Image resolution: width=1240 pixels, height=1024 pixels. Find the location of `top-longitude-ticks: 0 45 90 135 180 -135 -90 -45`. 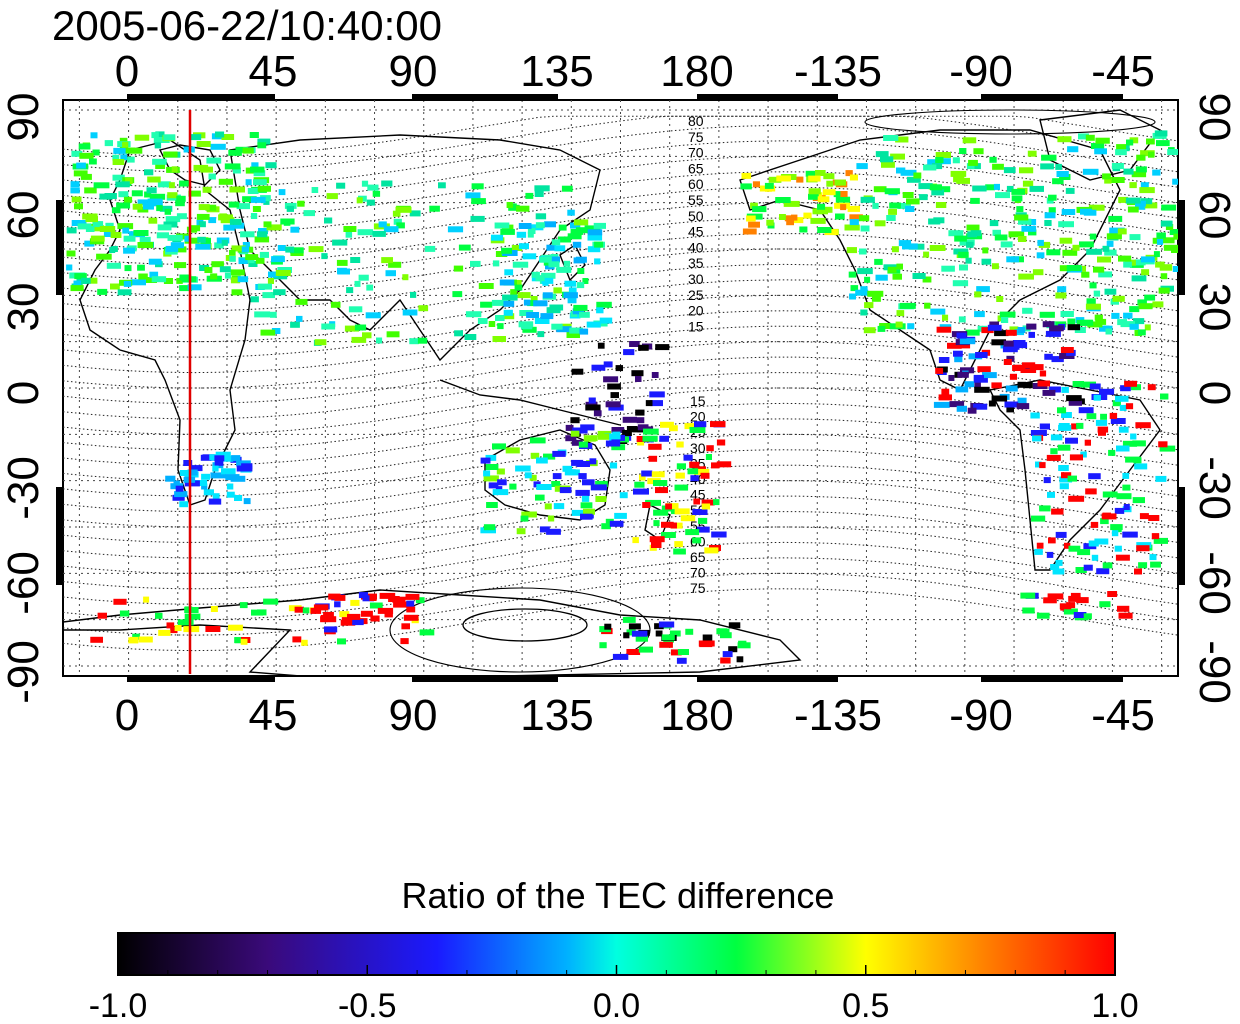

top-longitude-ticks: 0 45 90 135 180 -135 -90 -45 is located at coordinates (635, 71).